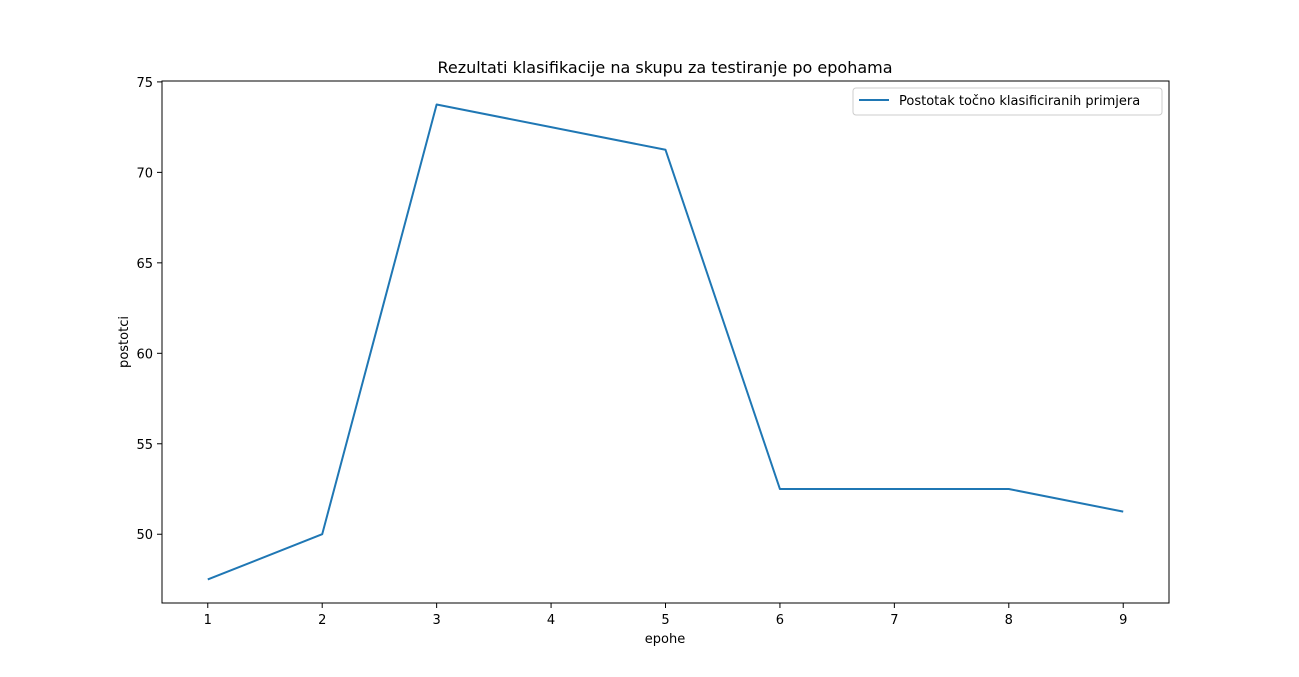 This screenshot has height=677, width=1299. Describe the element at coordinates (665, 620) in the screenshot. I see `x-tick-label: 5` at that location.